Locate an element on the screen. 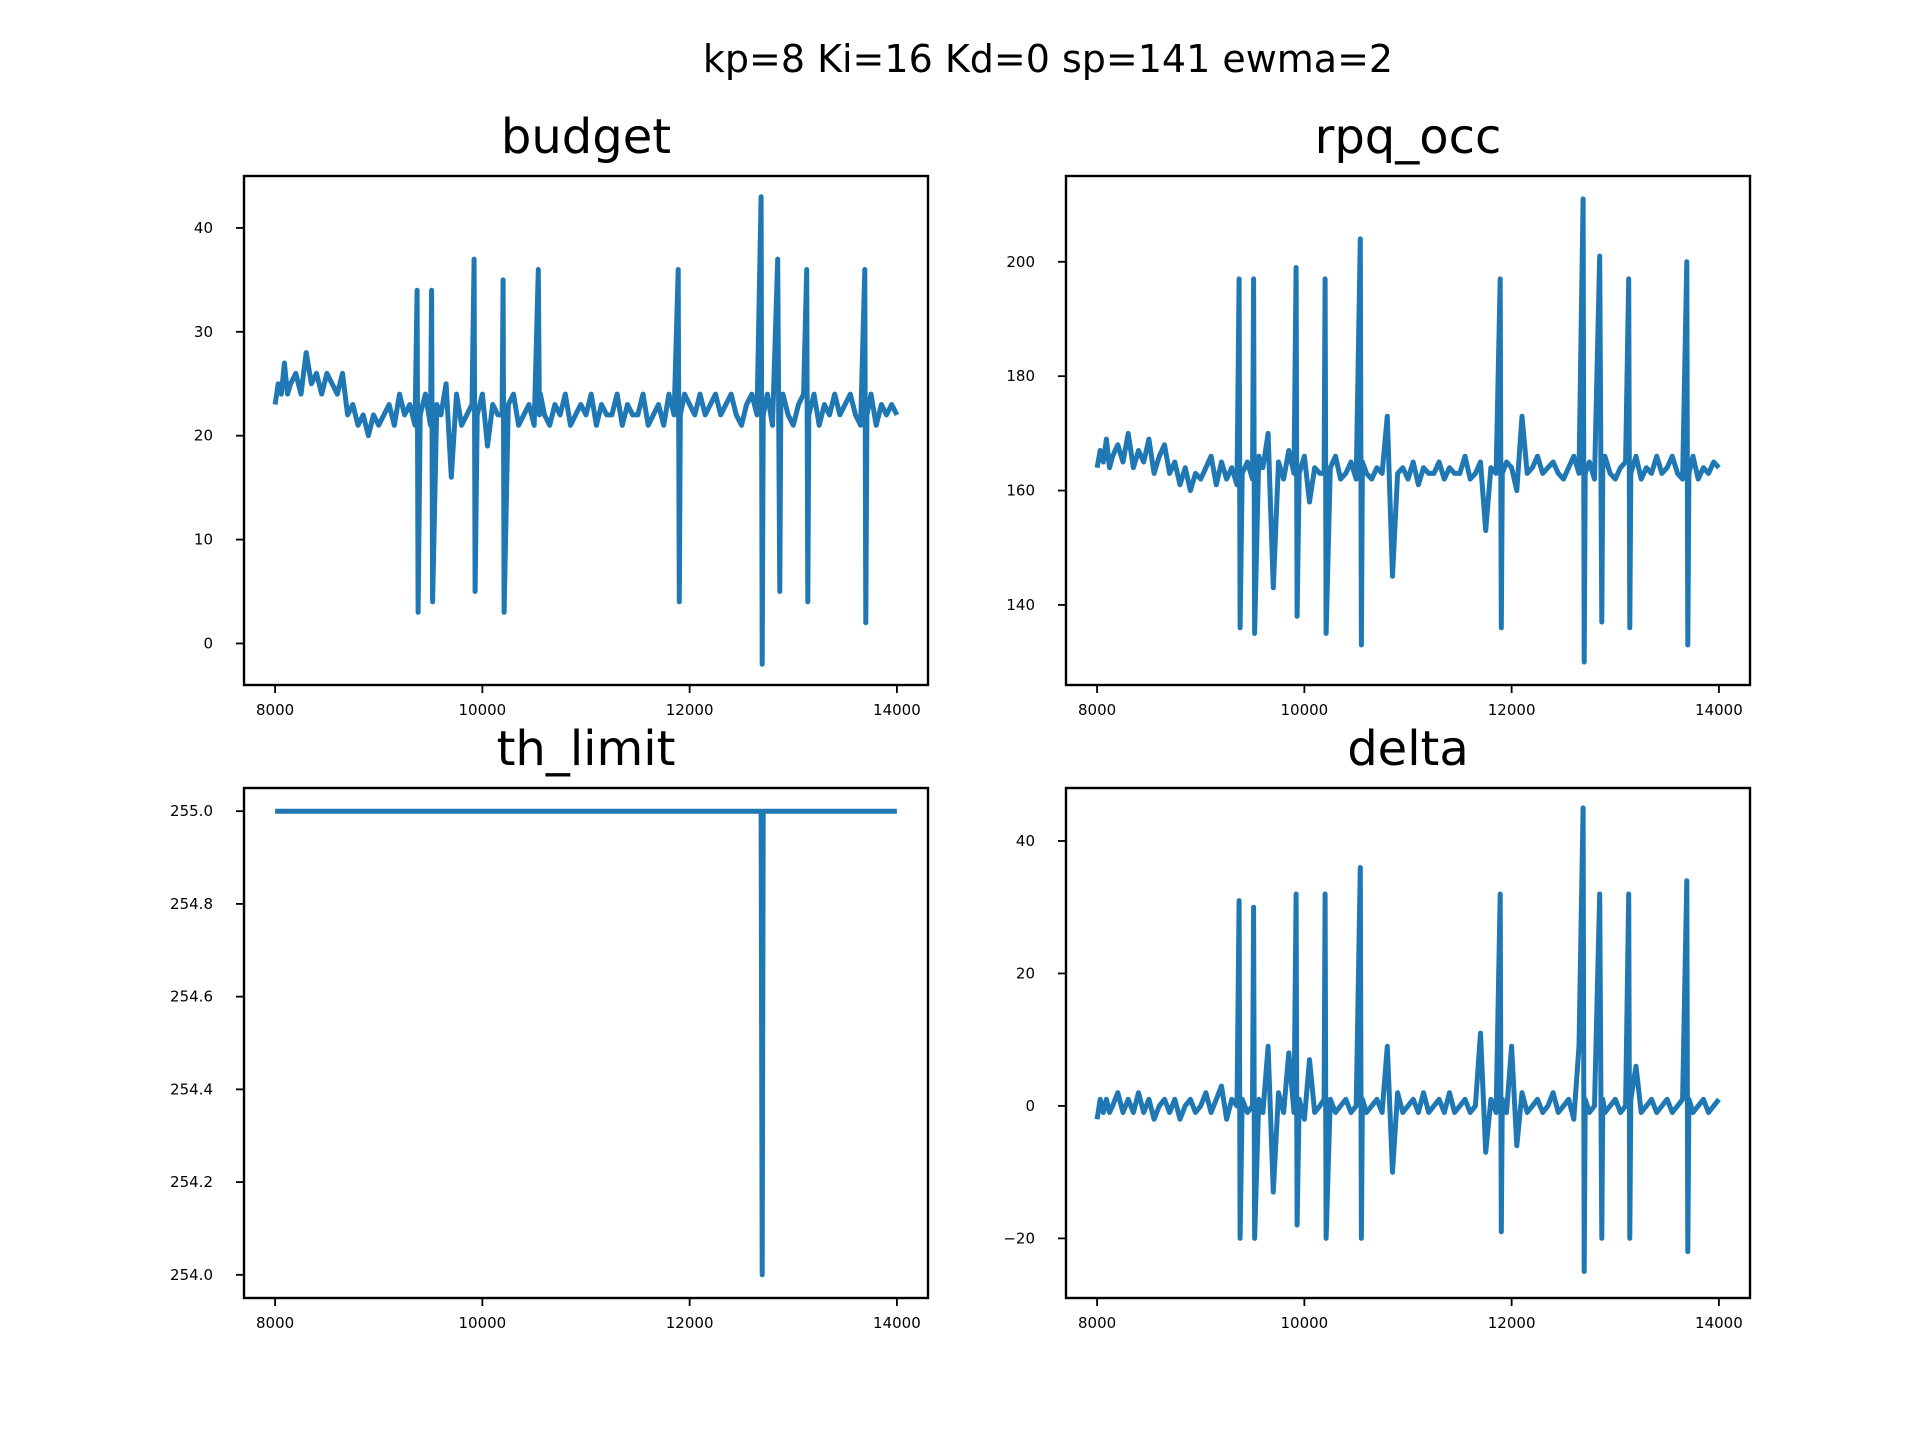 Image resolution: width=1920 pixels, height=1440 pixels. y-tick-label-budget: 10 is located at coordinates (203, 540).